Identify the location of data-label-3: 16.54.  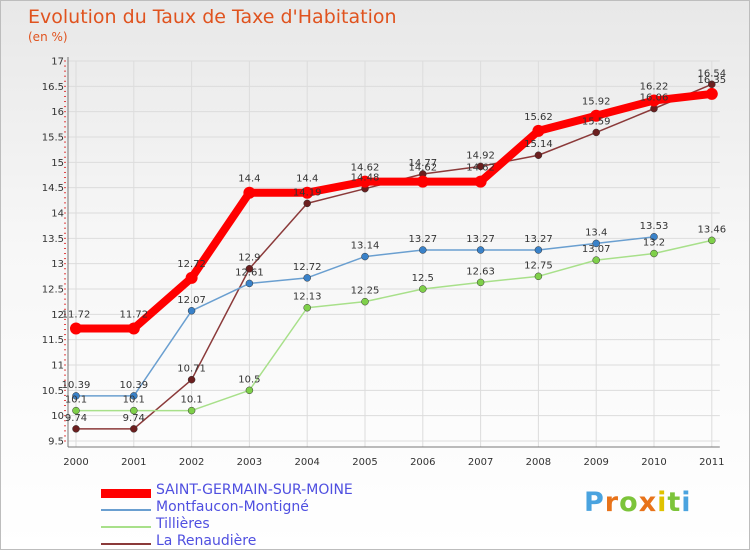
(711, 73).